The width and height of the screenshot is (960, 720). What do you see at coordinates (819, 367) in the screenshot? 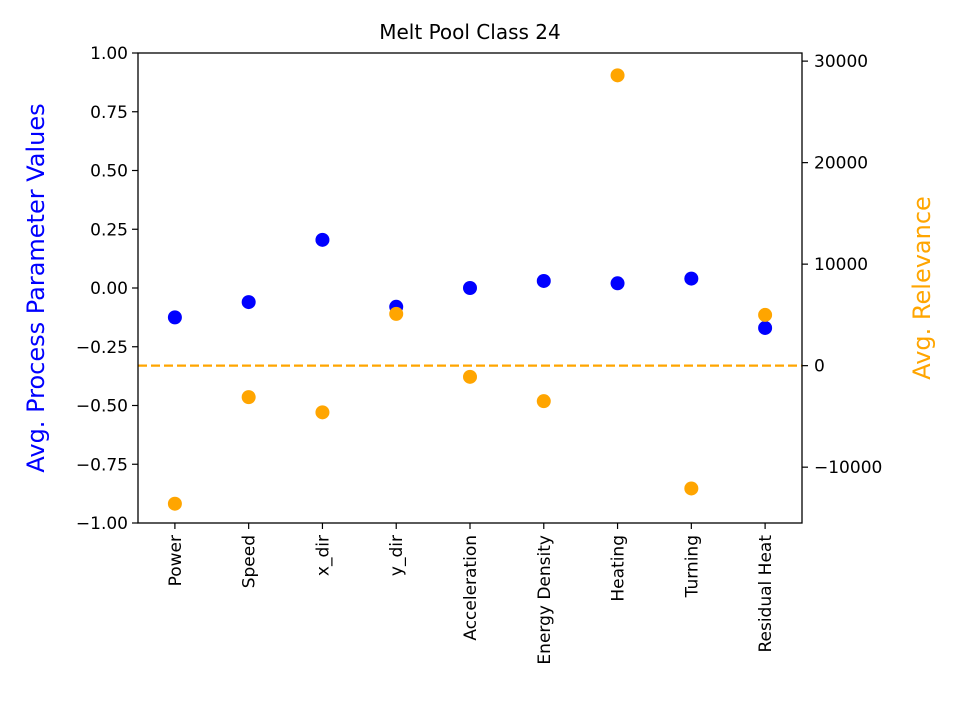
I see `right-tick-label: 0` at bounding box center [819, 367].